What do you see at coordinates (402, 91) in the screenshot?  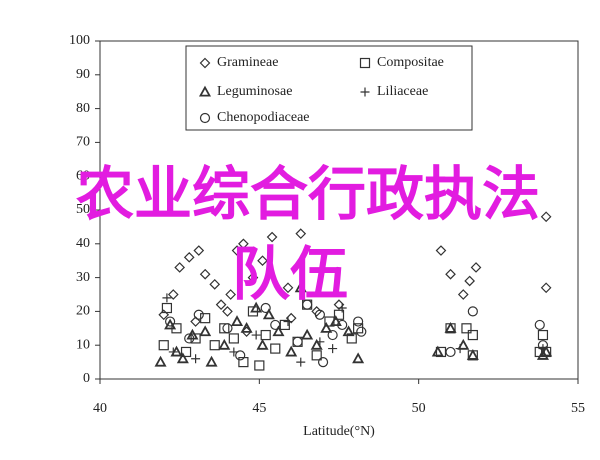 I see `legend-label: Liliaceae` at bounding box center [402, 91].